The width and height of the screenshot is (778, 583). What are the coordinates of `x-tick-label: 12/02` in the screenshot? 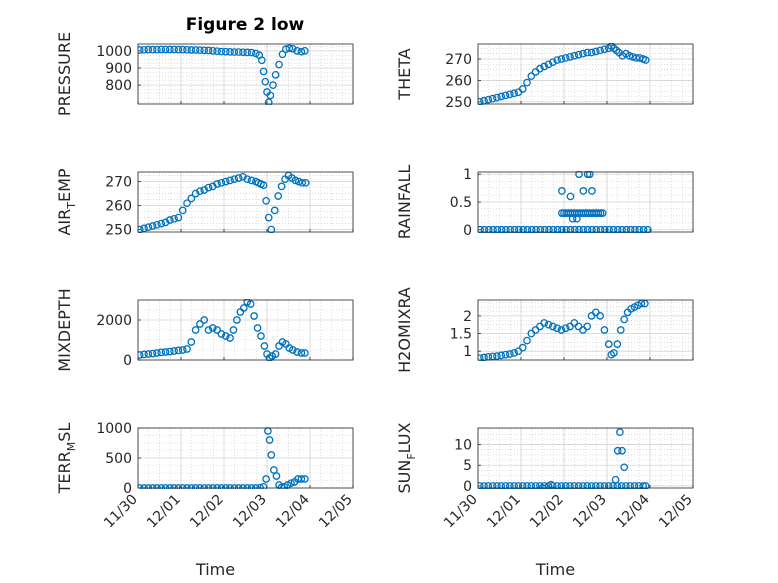 It's located at (547, 512).